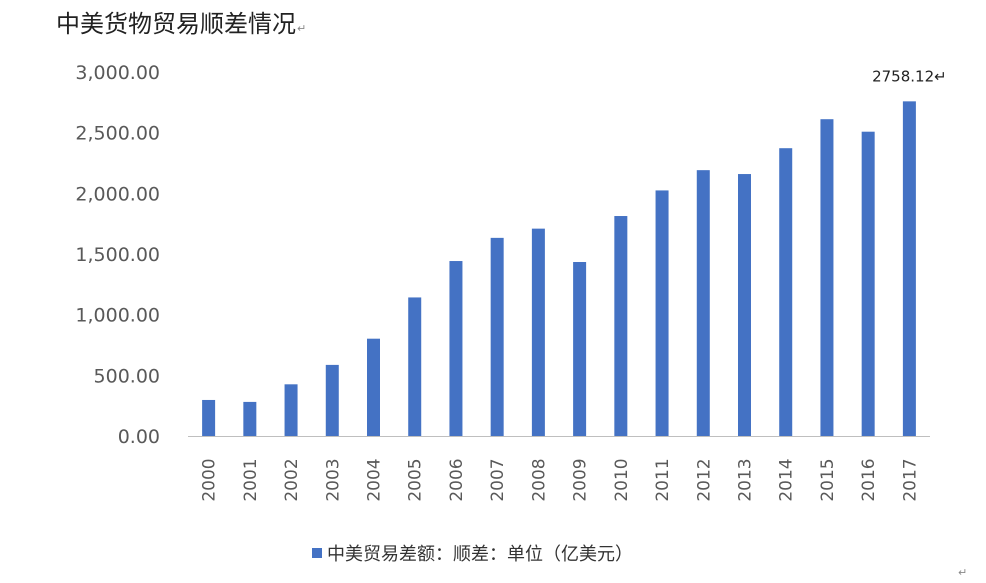 The width and height of the screenshot is (986, 583). I want to click on bar-2000, so click(209, 417).